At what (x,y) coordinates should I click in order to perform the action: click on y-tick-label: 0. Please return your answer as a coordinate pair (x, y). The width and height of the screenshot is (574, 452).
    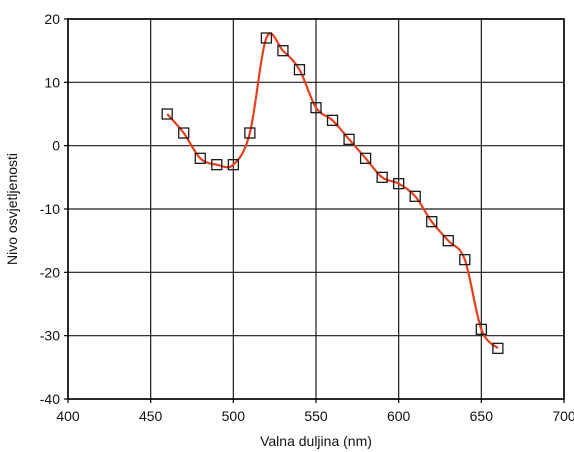
    Looking at the image, I should click on (56, 146).